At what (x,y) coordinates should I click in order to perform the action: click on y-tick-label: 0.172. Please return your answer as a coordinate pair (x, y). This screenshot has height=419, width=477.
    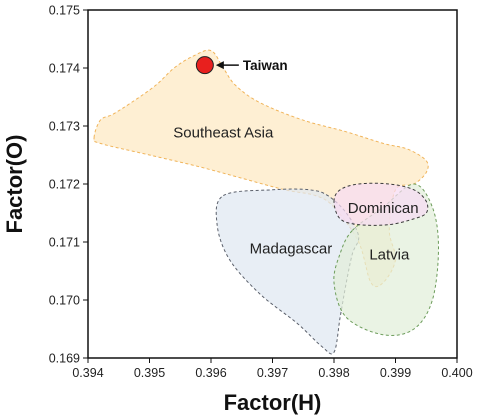
    Looking at the image, I should click on (64, 185).